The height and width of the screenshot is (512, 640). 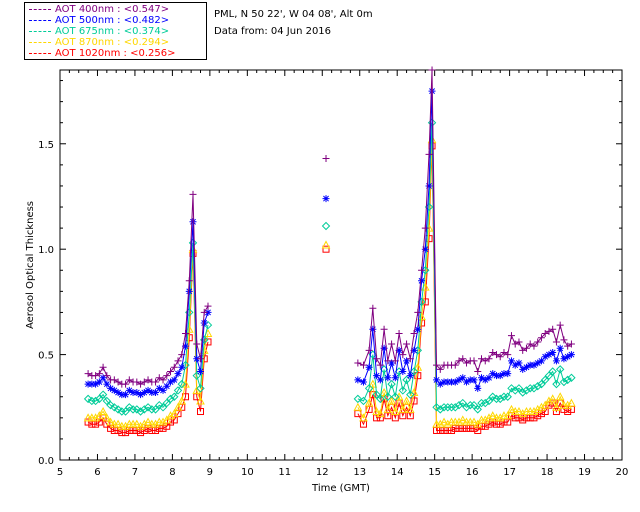 I want to click on x-tick-label: 16, so click(x=472, y=472).